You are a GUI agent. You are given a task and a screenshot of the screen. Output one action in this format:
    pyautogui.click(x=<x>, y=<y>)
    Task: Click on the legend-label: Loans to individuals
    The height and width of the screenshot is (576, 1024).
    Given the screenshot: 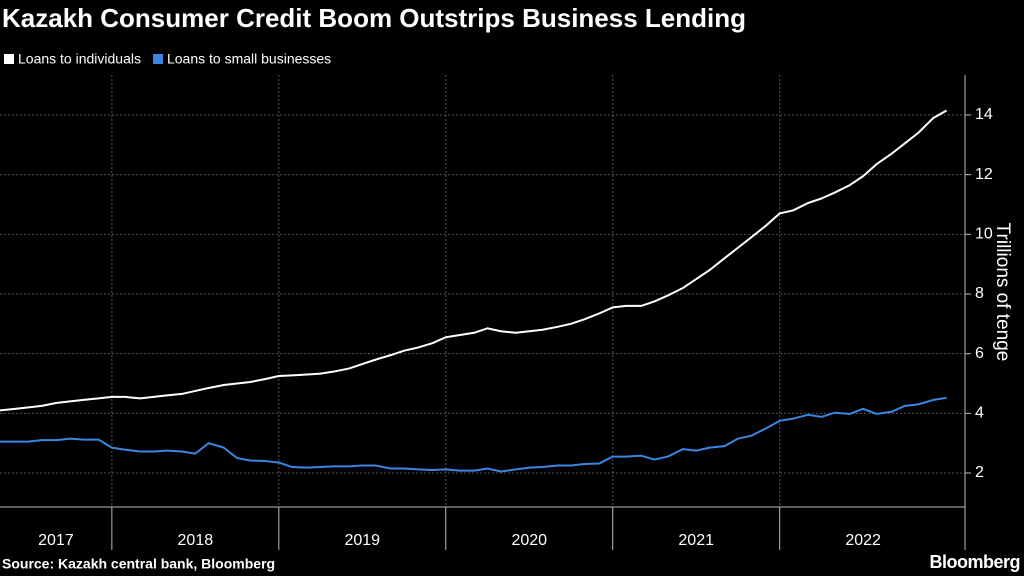 What is the action you would take?
    pyautogui.click(x=79, y=59)
    